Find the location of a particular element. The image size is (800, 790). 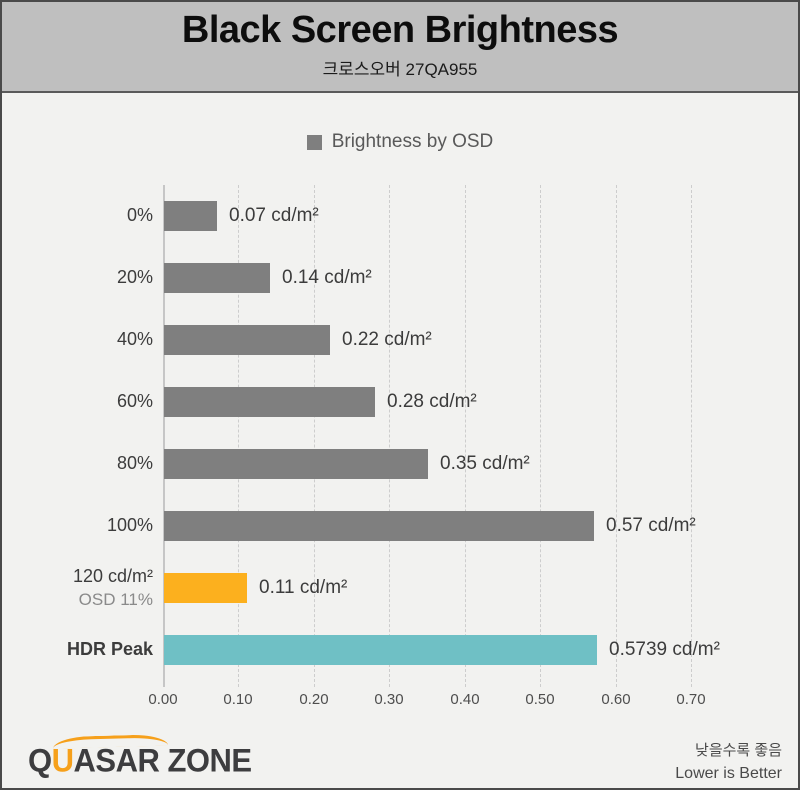

category-label: 120 cd/m² OSD 11% is located at coordinates (77, 588).